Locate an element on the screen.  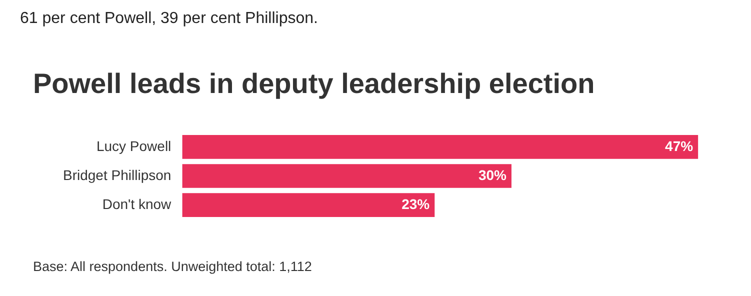
y-tick-label: Don't know is located at coordinates (137, 204).